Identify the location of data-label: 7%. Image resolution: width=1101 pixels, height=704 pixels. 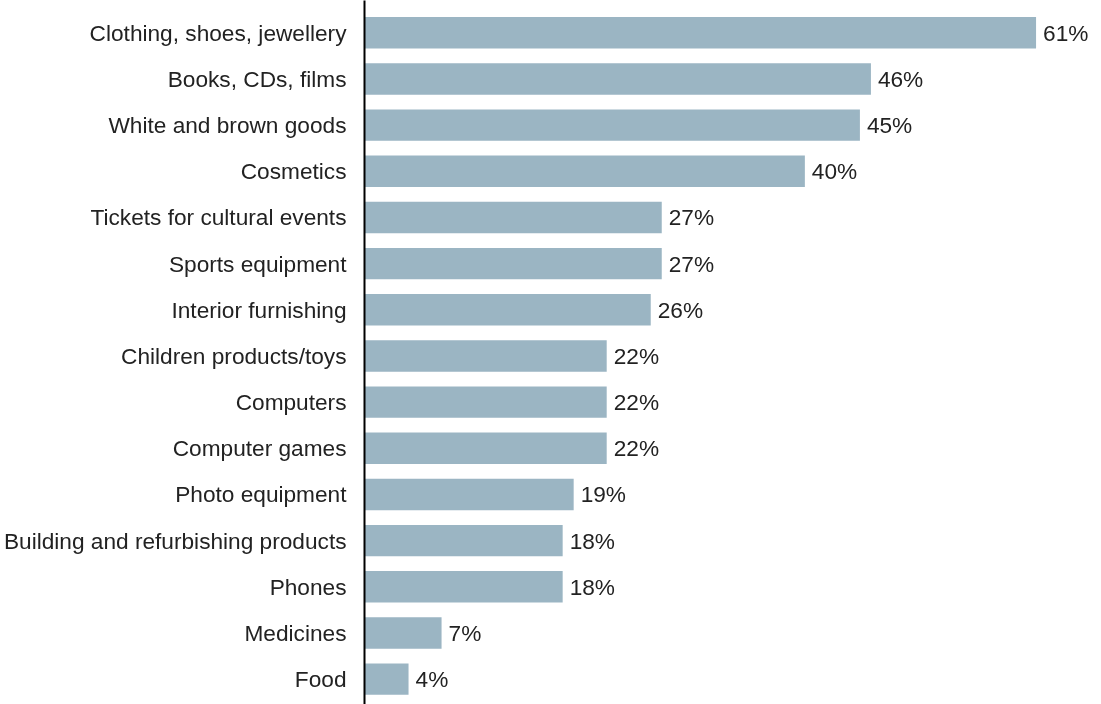
(465, 632).